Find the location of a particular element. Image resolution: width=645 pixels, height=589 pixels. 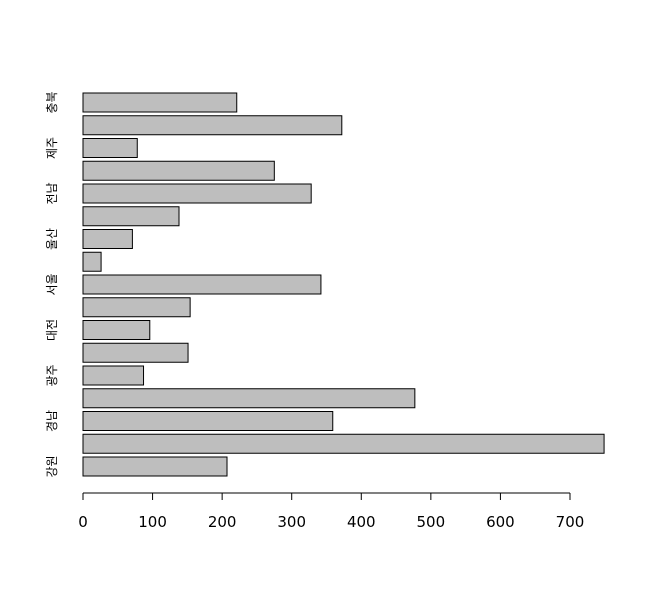

x-tick-label-200: 200 is located at coordinates (222, 522).